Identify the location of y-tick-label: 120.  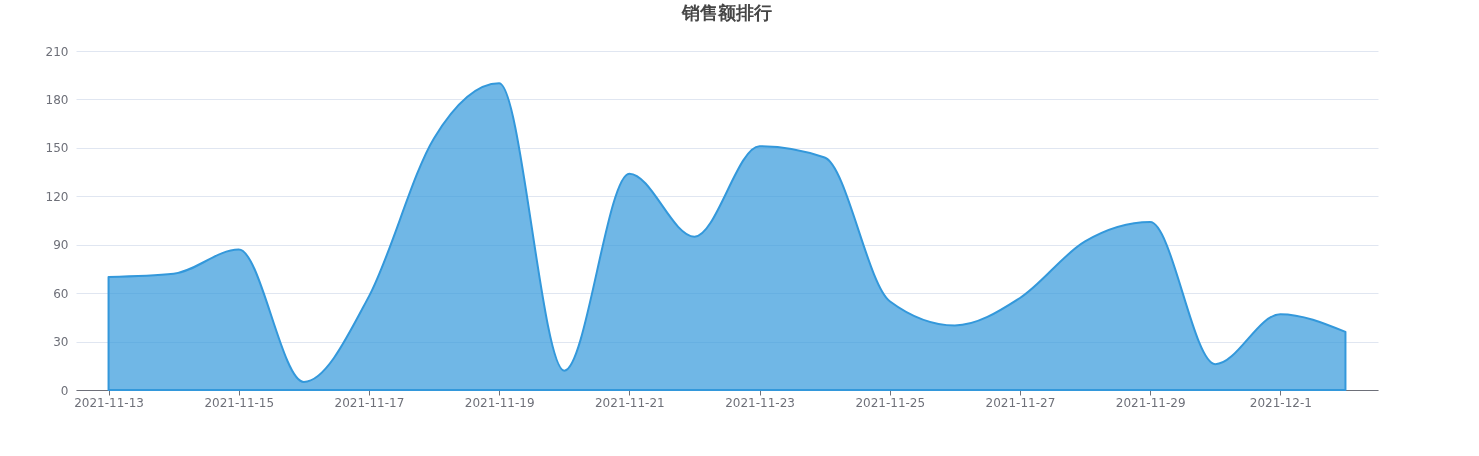
(57, 196).